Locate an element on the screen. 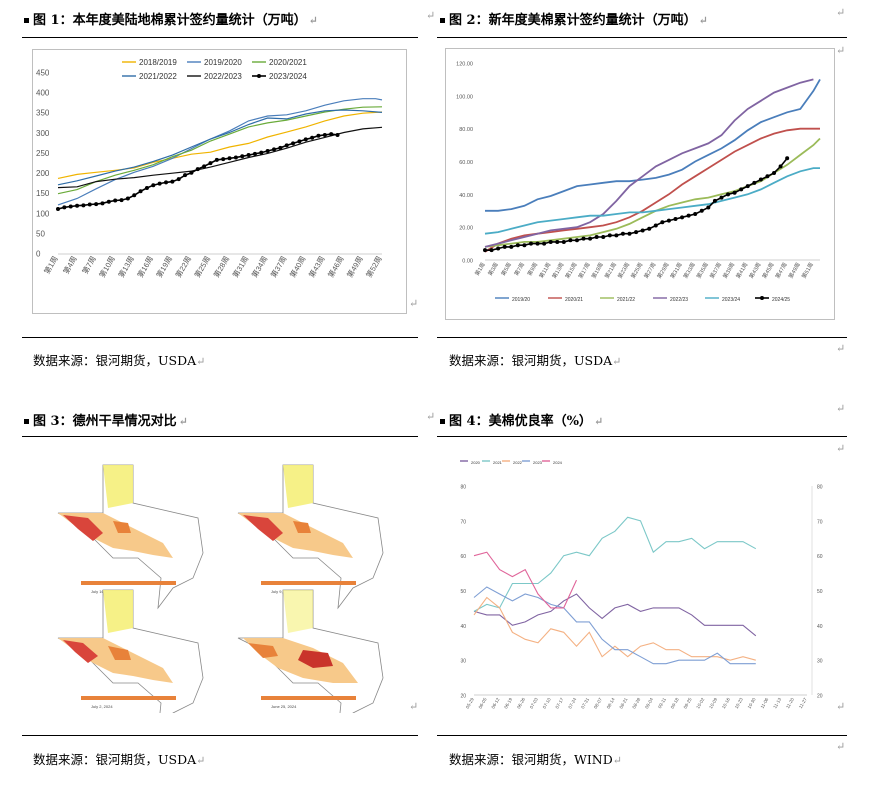 The height and width of the screenshot is (787, 873). x-tick-label: 07-24 is located at coordinates (572, 703).